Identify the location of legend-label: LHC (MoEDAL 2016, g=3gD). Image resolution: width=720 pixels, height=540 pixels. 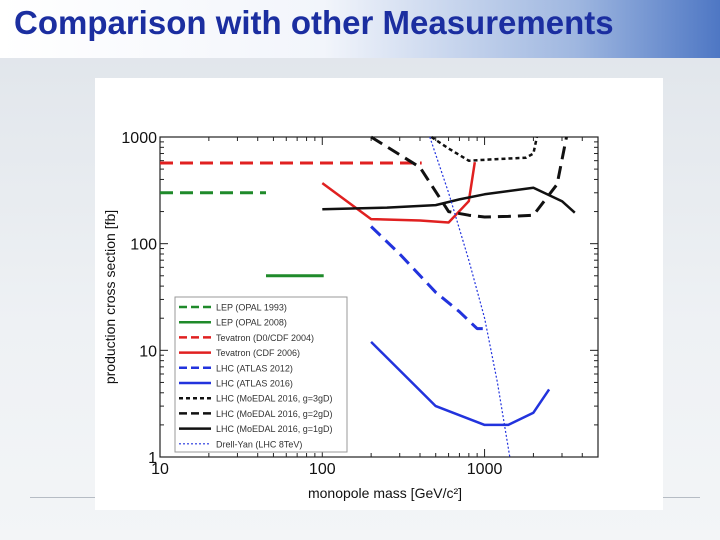
(274, 399).